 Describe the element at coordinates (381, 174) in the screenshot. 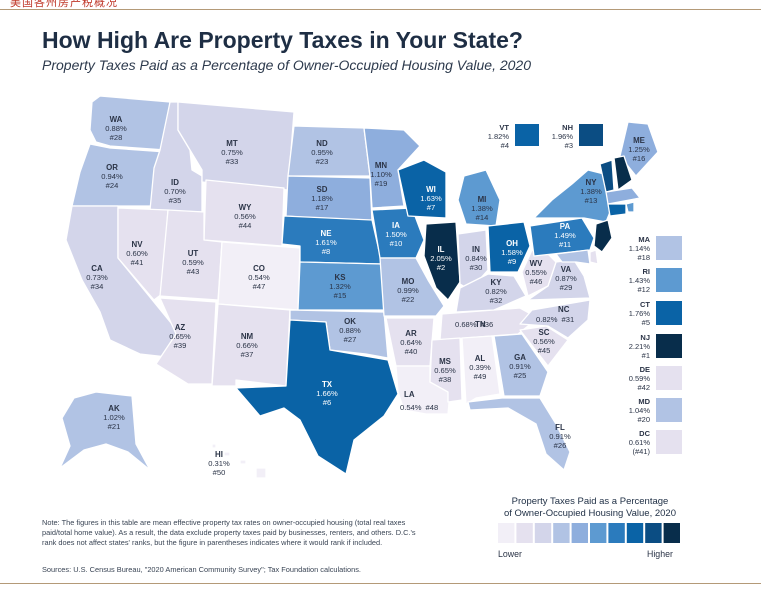

I see `label-mn: MN 1.10% #19` at that location.